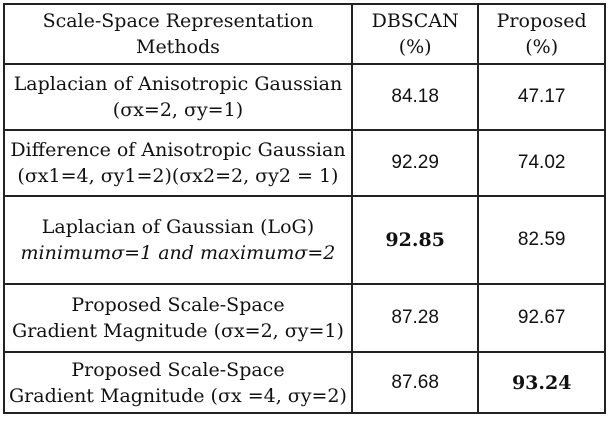  I want to click on dbscan-value: 92.29, so click(415, 163).